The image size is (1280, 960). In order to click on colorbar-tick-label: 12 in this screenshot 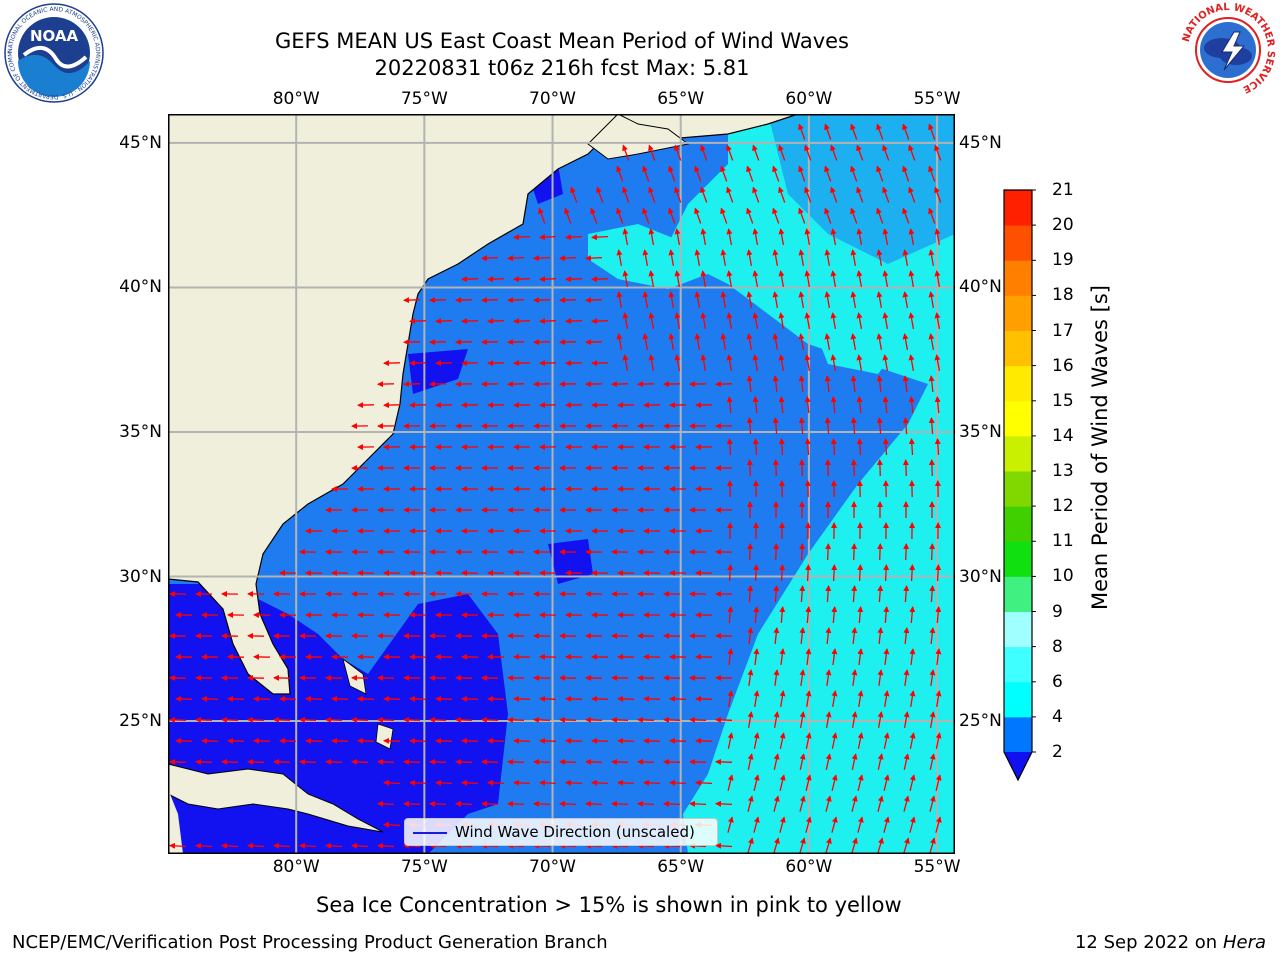, I will do `click(1063, 506)`.